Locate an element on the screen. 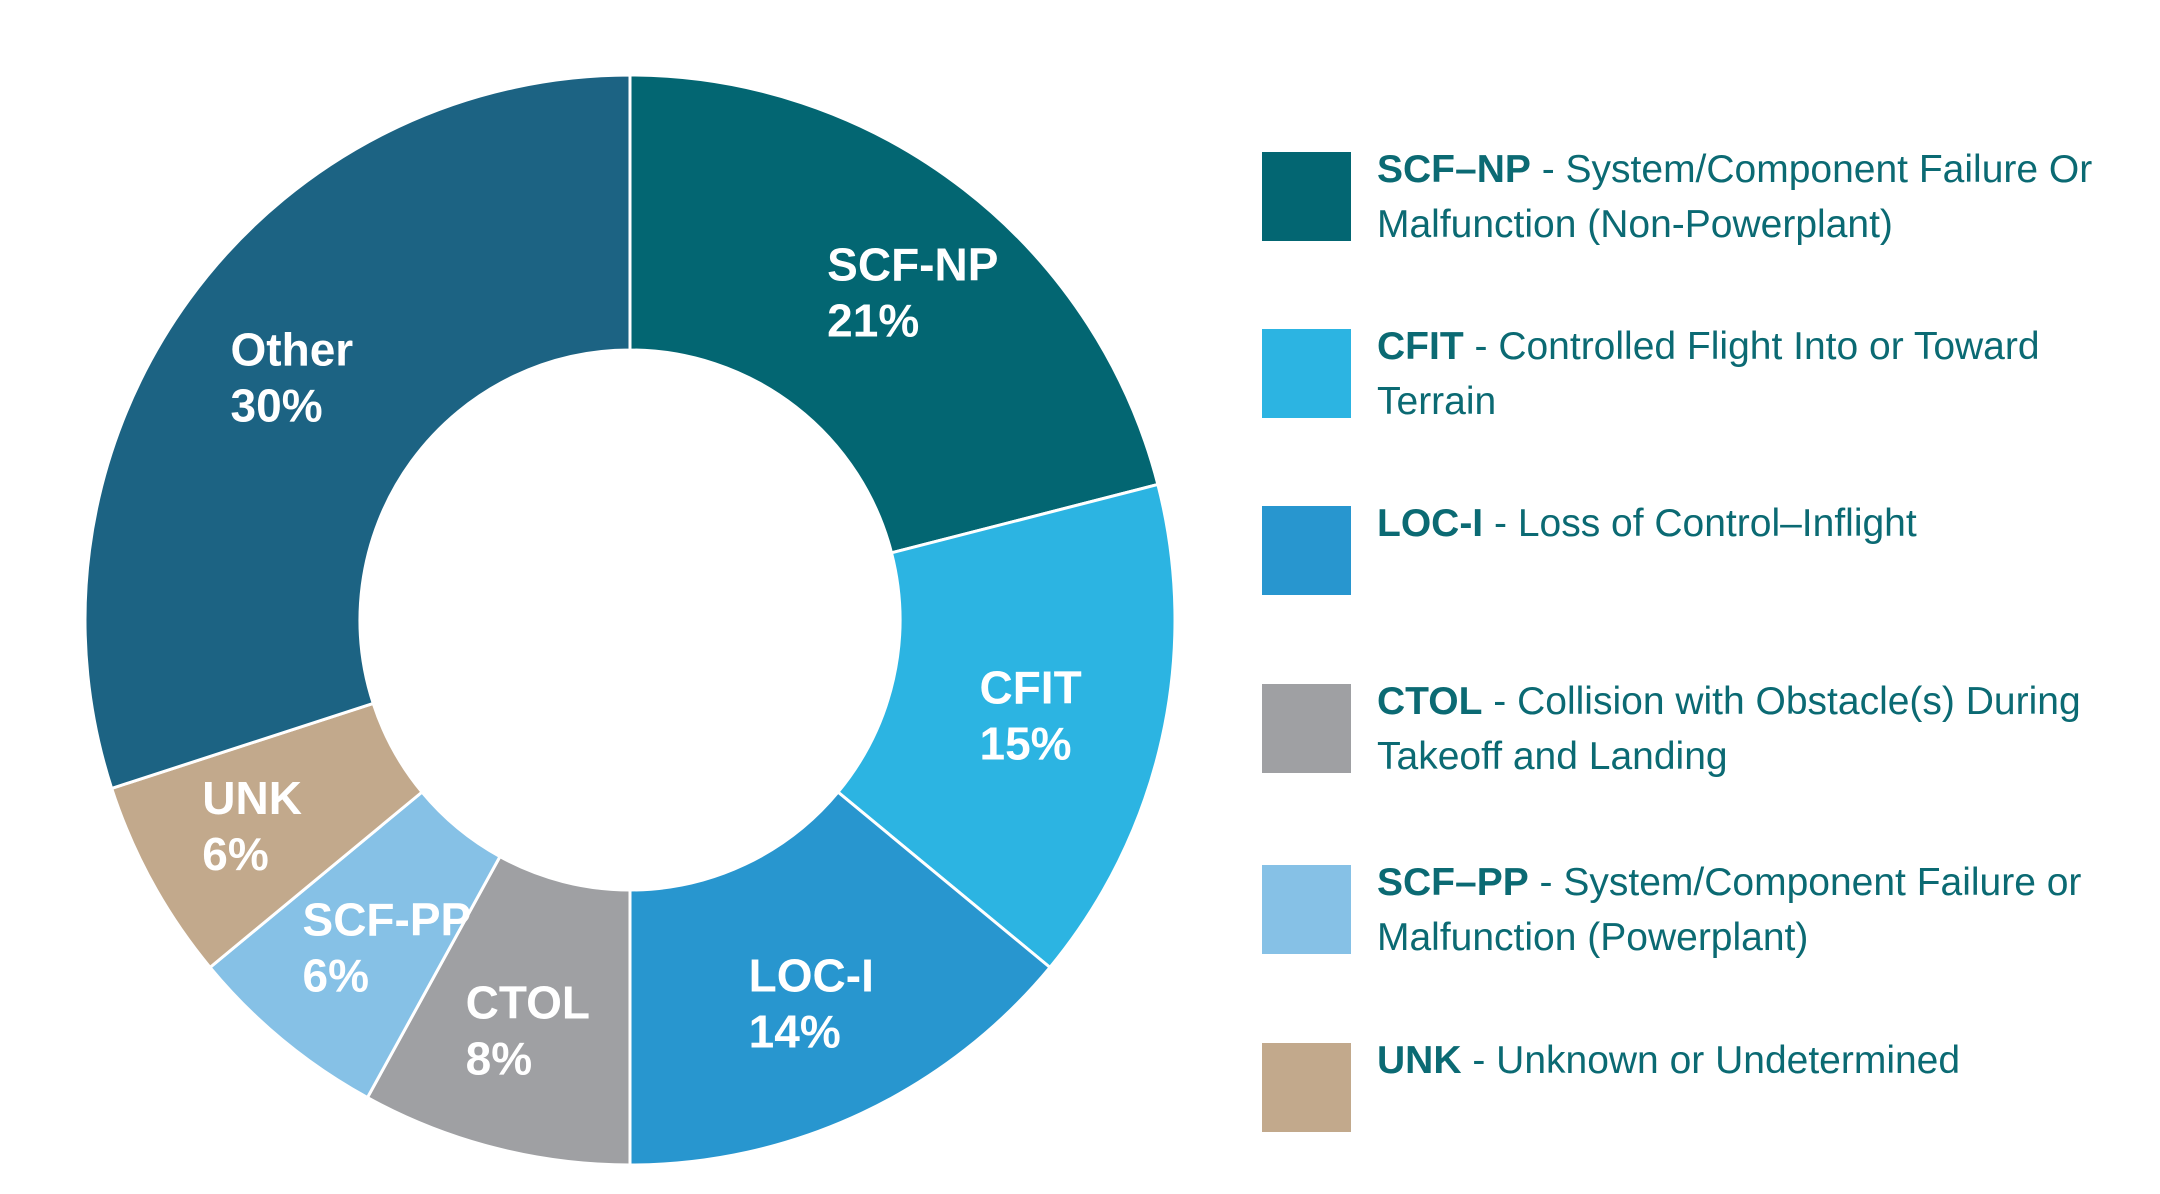 Image resolution: width=2160 pixels, height=1194 pixels. legend-item-loc-i: LOC-I - Loss of Control–Inflight is located at coordinates (1702, 554).